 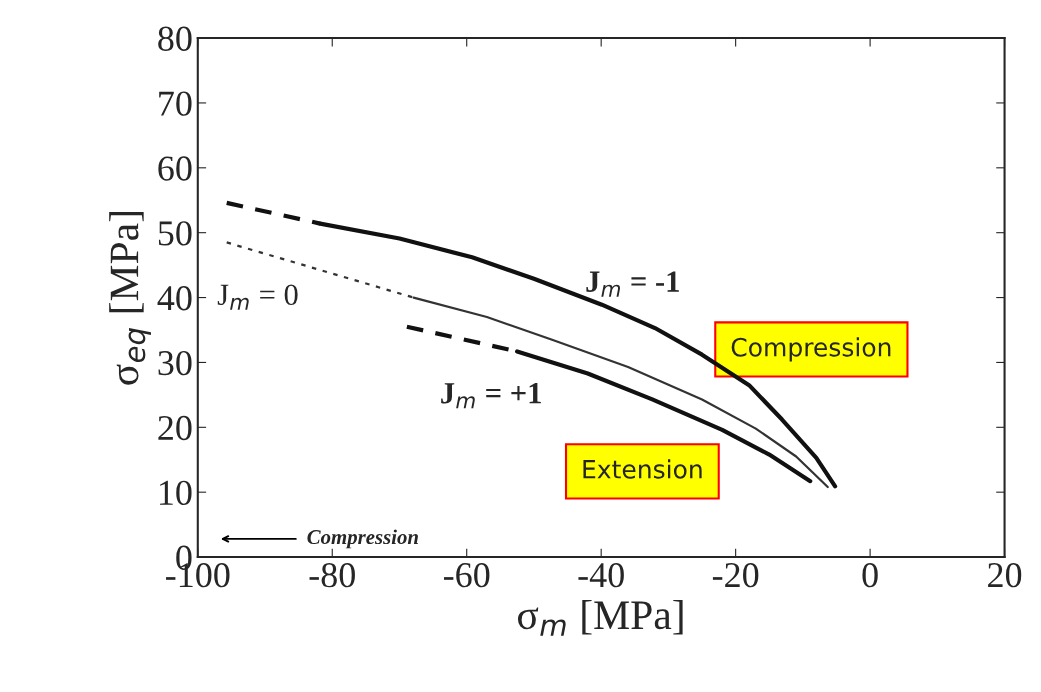 I want to click on x-tick-label: 0, so click(x=870, y=575).